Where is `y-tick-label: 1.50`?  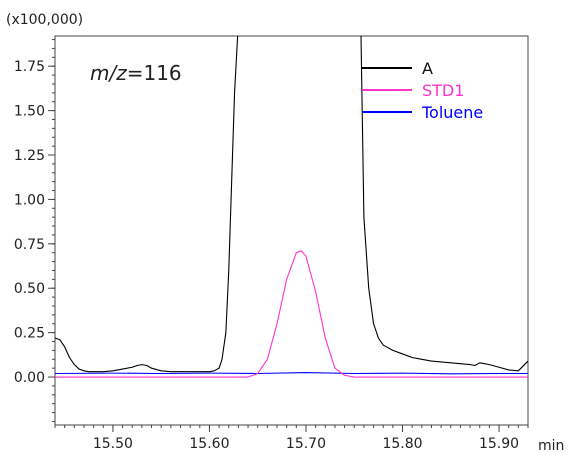
y-tick-label: 1.50 is located at coordinates (29, 112).